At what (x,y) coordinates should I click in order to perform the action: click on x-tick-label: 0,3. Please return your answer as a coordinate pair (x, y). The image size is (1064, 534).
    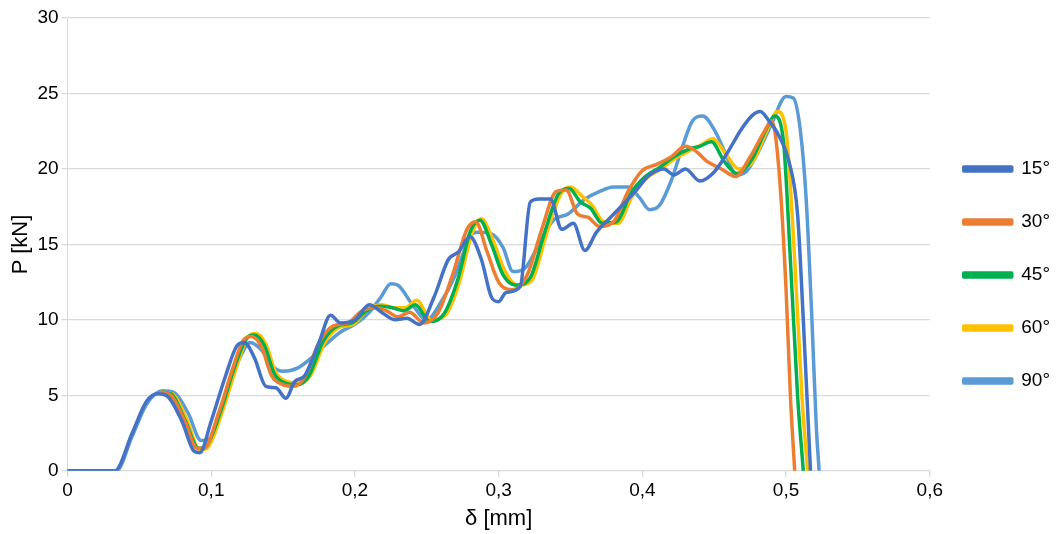
    Looking at the image, I should click on (498, 490).